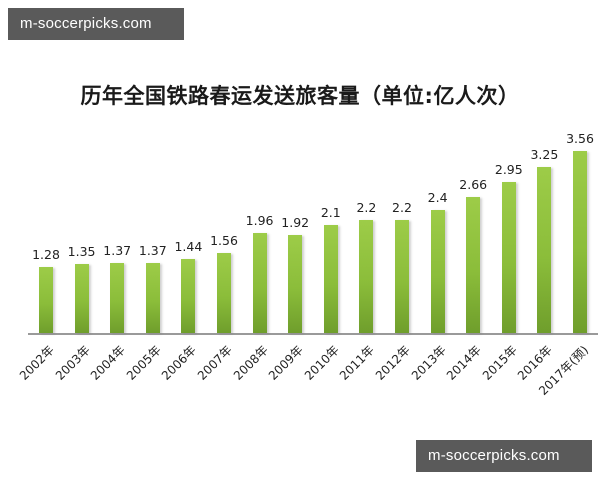 This screenshot has height=480, width=600. I want to click on watermark-bottom: m-soccerpicks.com, so click(504, 456).